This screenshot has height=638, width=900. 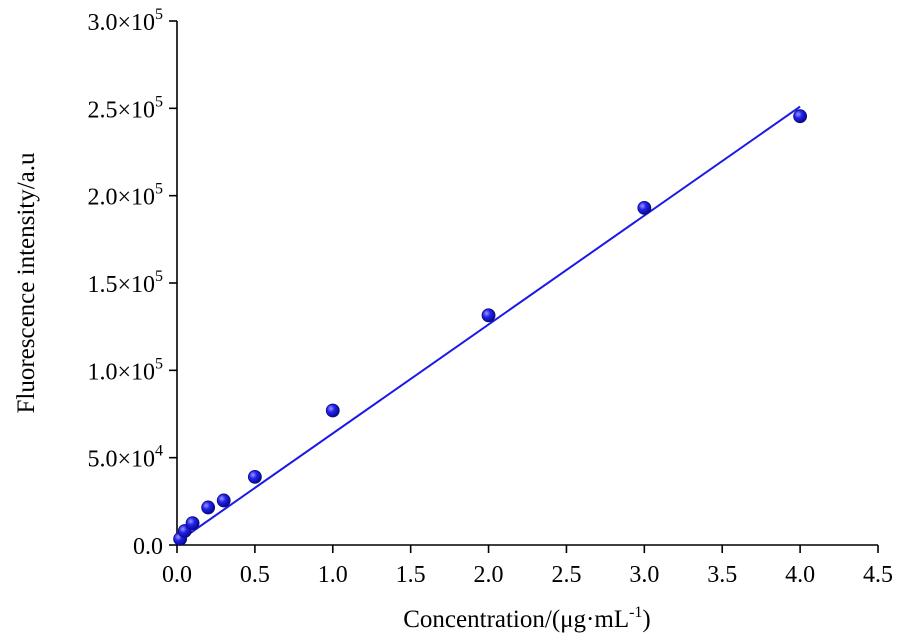 What do you see at coordinates (125, 283) in the screenshot?
I see `y-tick-label: 1.5×10⁵` at bounding box center [125, 283].